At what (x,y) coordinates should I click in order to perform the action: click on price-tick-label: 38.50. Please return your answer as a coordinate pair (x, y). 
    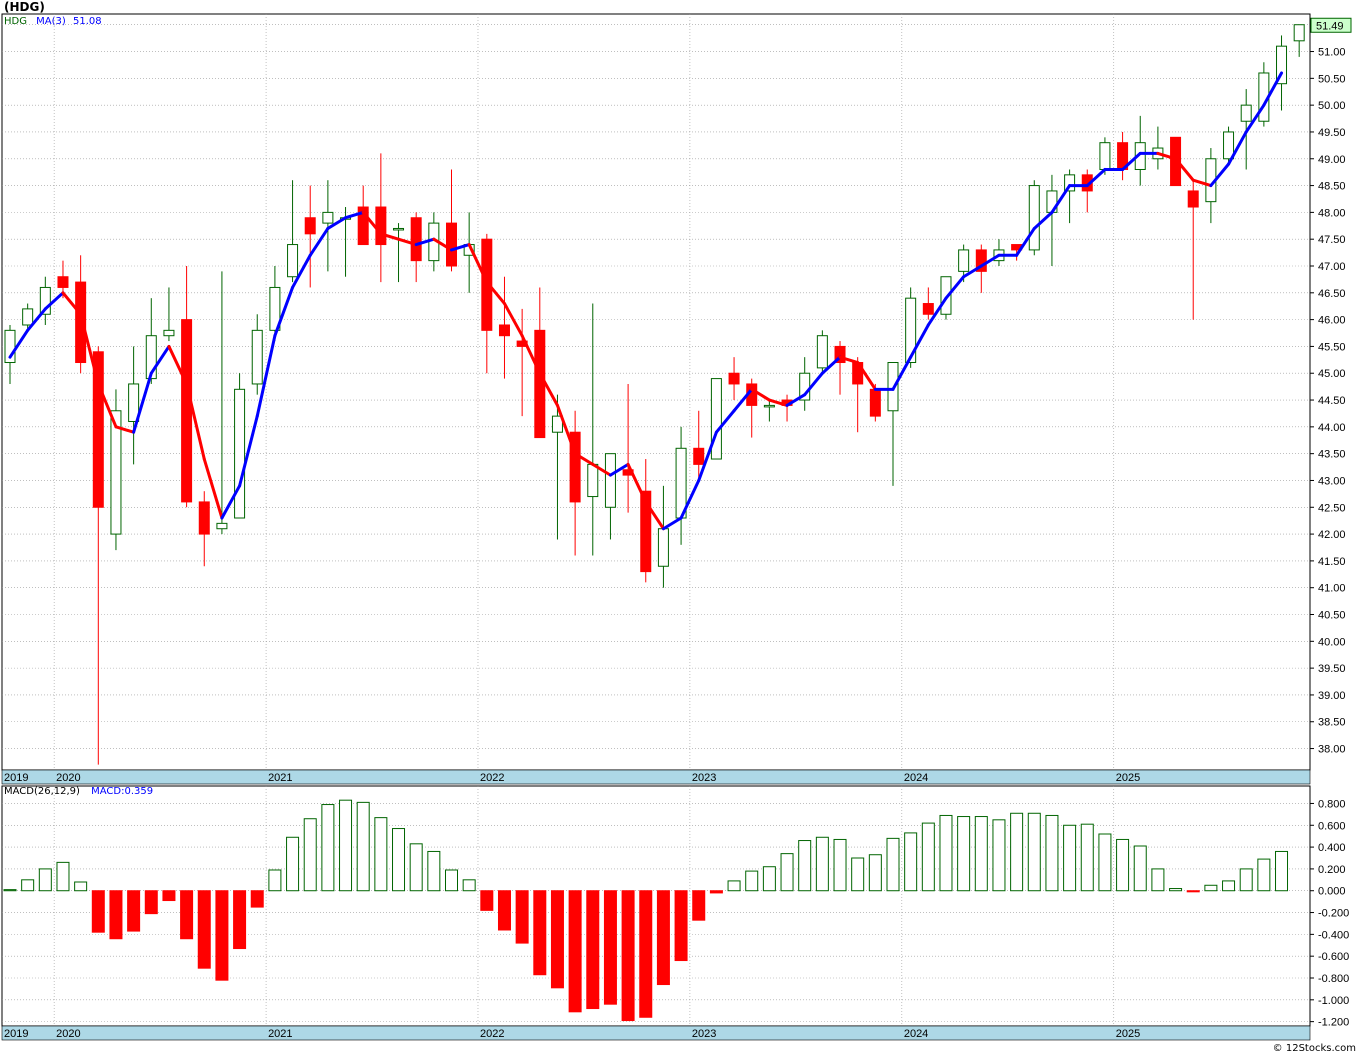
    Looking at the image, I should click on (1332, 723).